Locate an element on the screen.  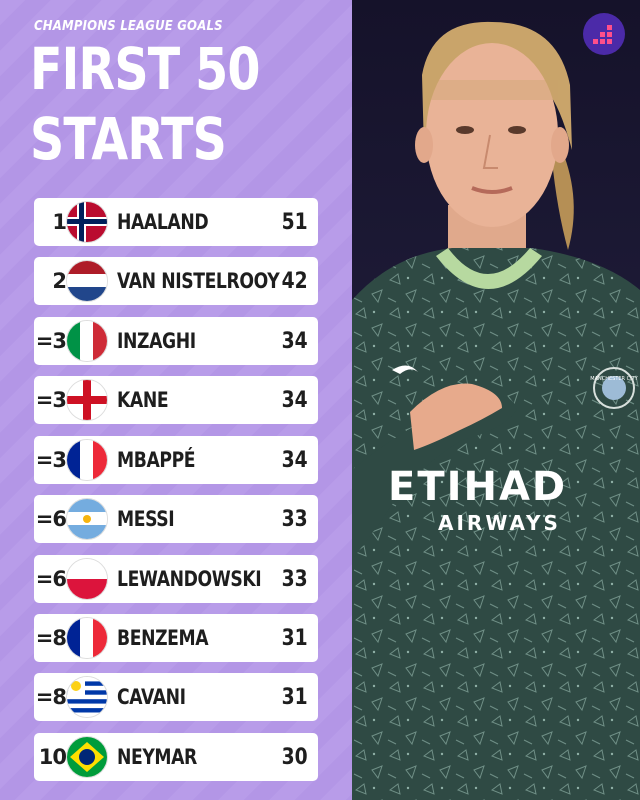
ranking-row: =6 MESSI 33 is located at coordinates (176, 519).